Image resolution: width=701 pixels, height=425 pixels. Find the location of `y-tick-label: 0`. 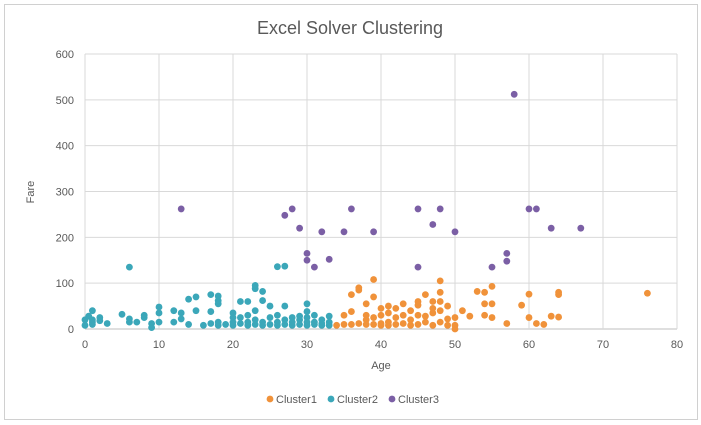

y-tick-label: 0 is located at coordinates (71, 330).